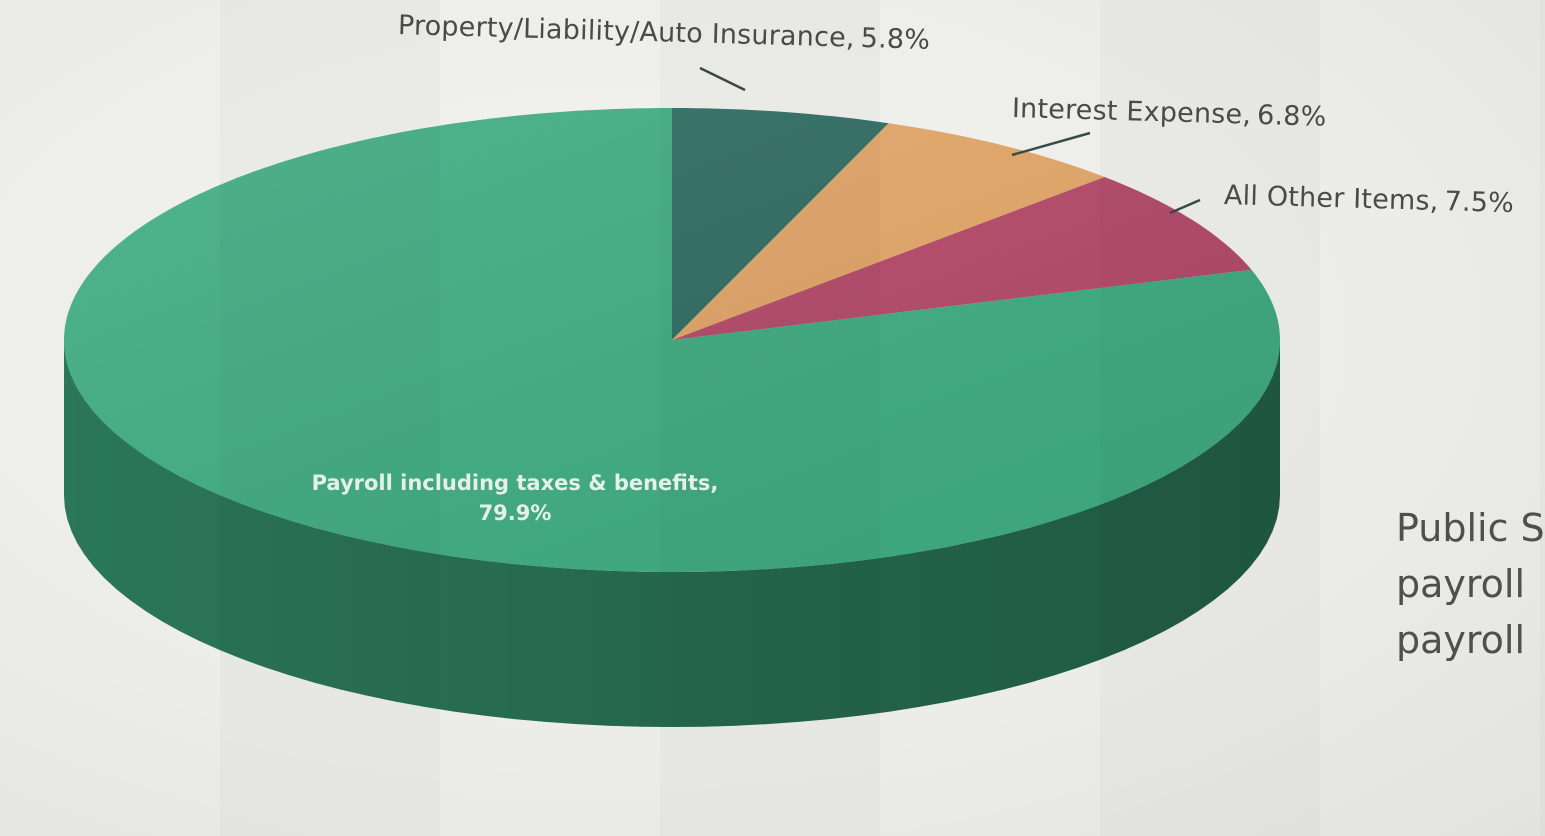  I want to click on callout-other-sep: ,, so click(1434, 201).